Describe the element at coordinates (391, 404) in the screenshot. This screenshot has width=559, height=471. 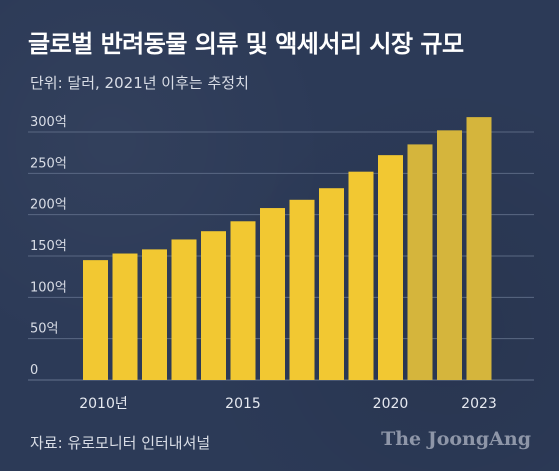
I see `x-tick-label-2020: 2020` at that location.